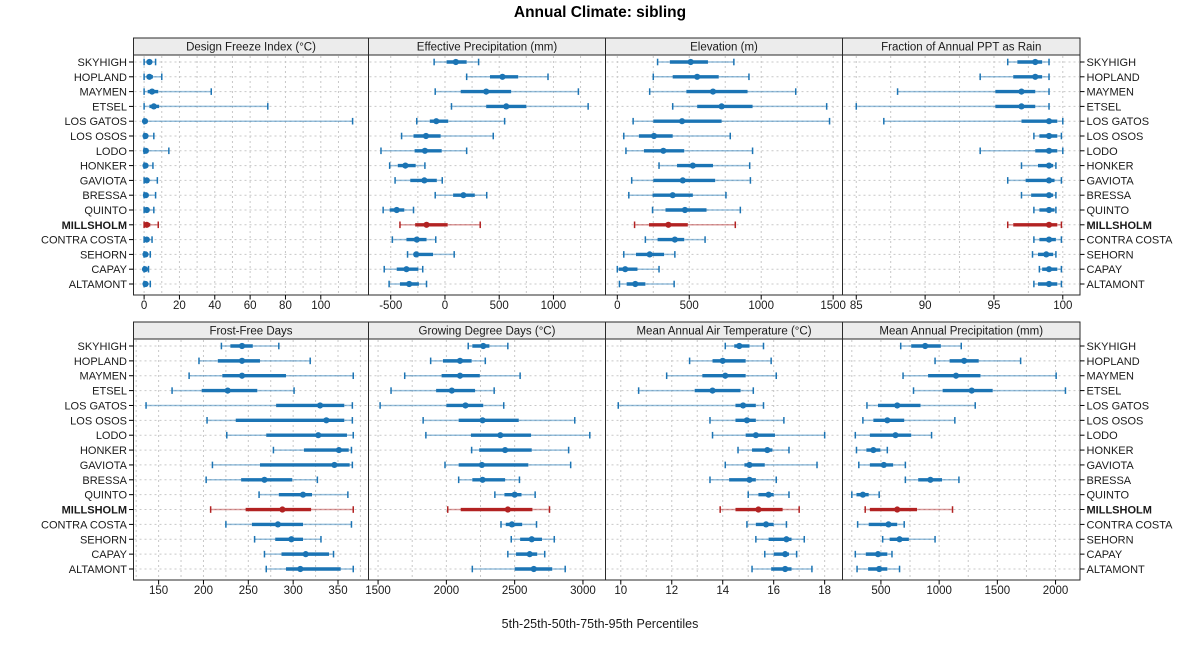 This screenshot has height=650, width=1200. What do you see at coordinates (961, 332) in the screenshot?
I see `panel-strip-title: Mean Annual Precipitation (mm)` at bounding box center [961, 332].